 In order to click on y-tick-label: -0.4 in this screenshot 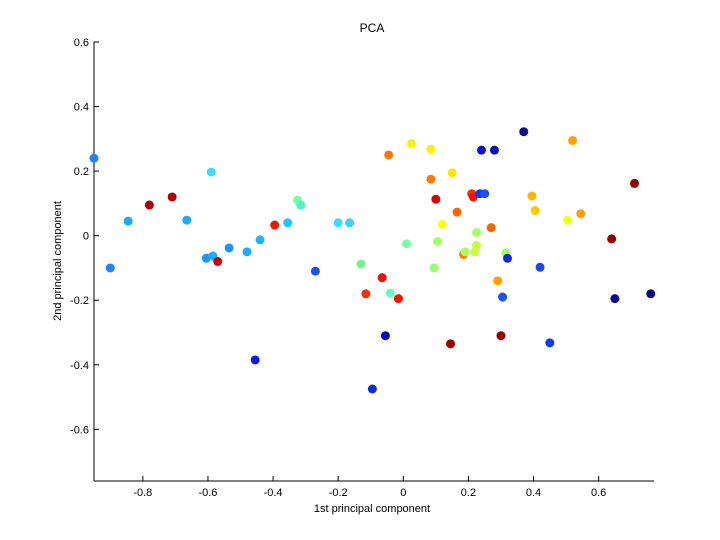, I will do `click(79, 366)`.